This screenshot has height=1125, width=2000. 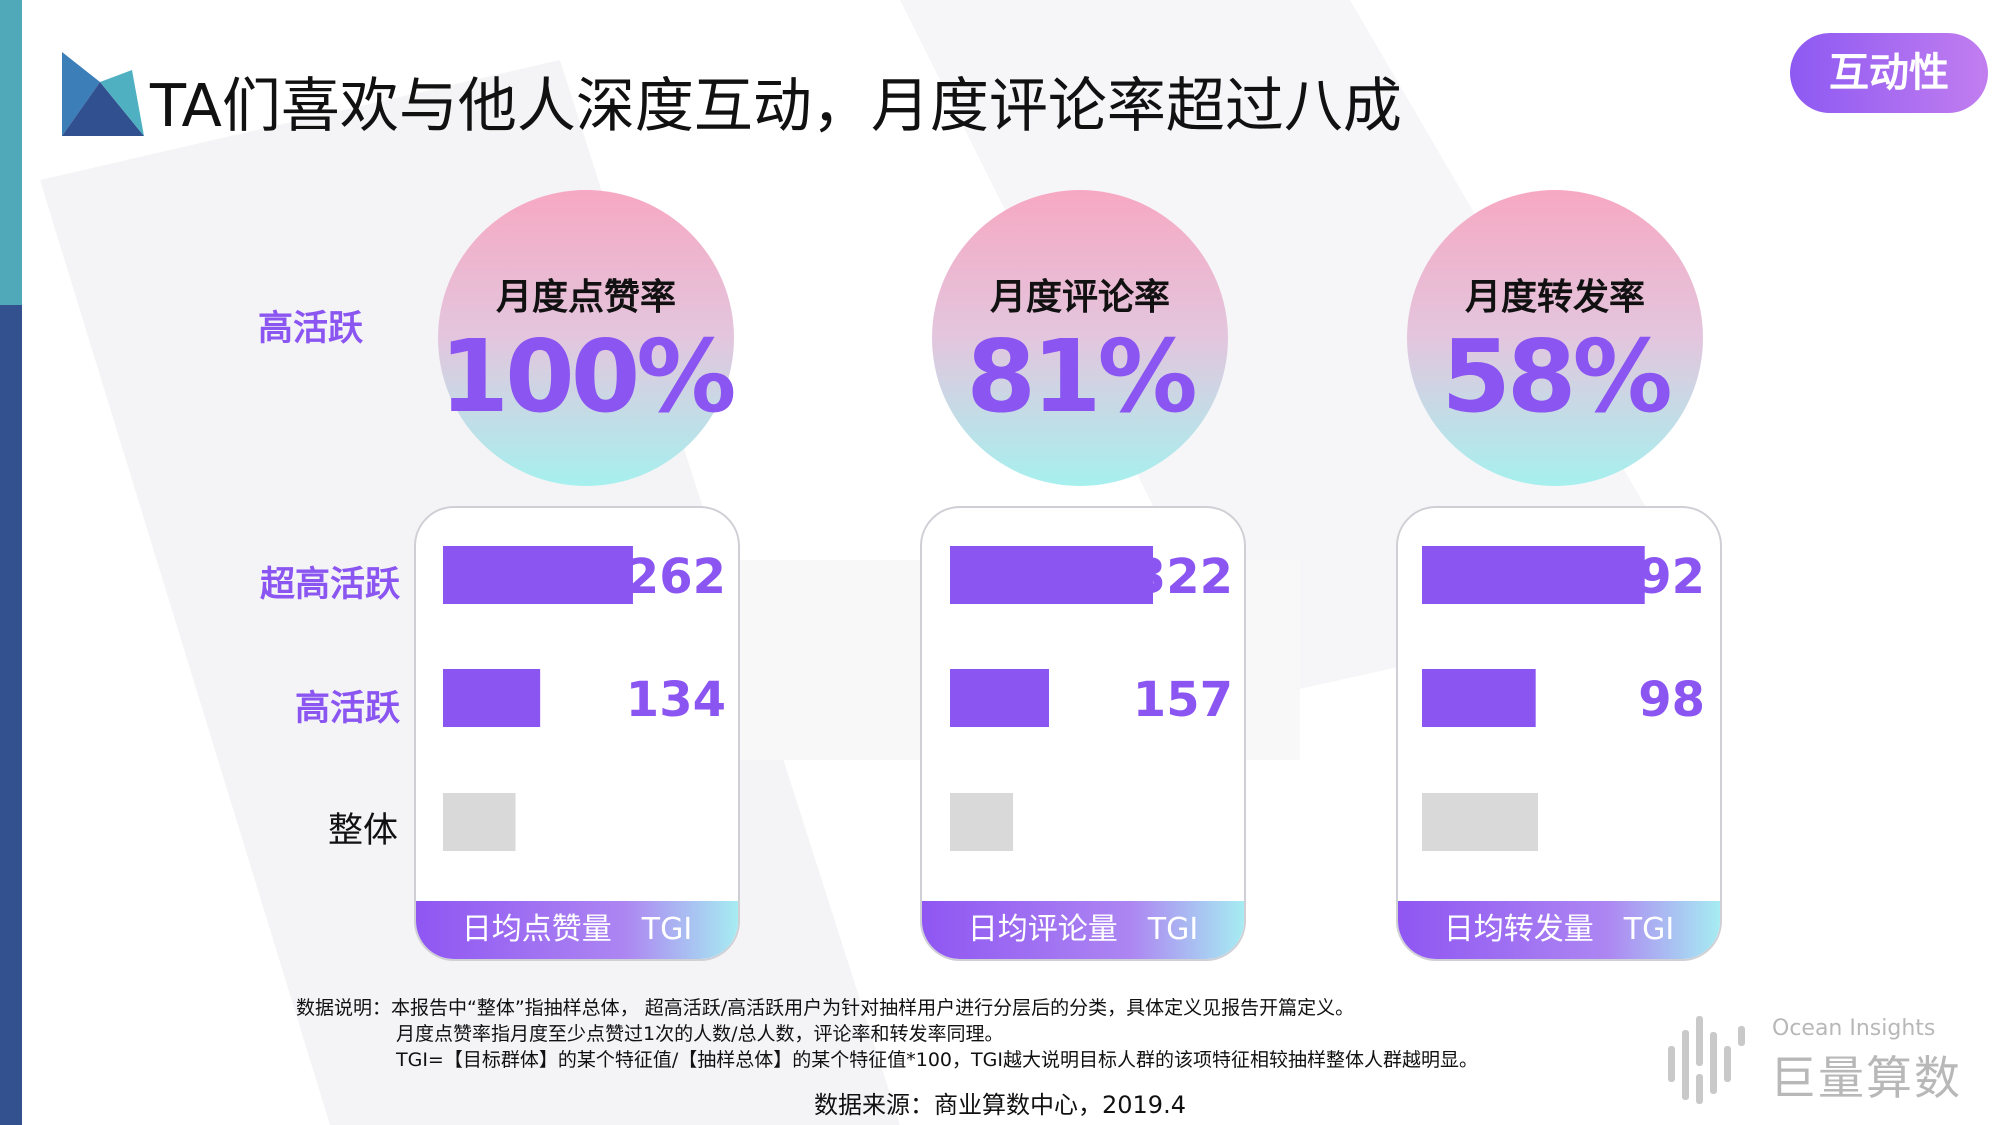 What do you see at coordinates (584, 698) in the screenshot?
I see `like-tgi-chart: 262 134` at bounding box center [584, 698].